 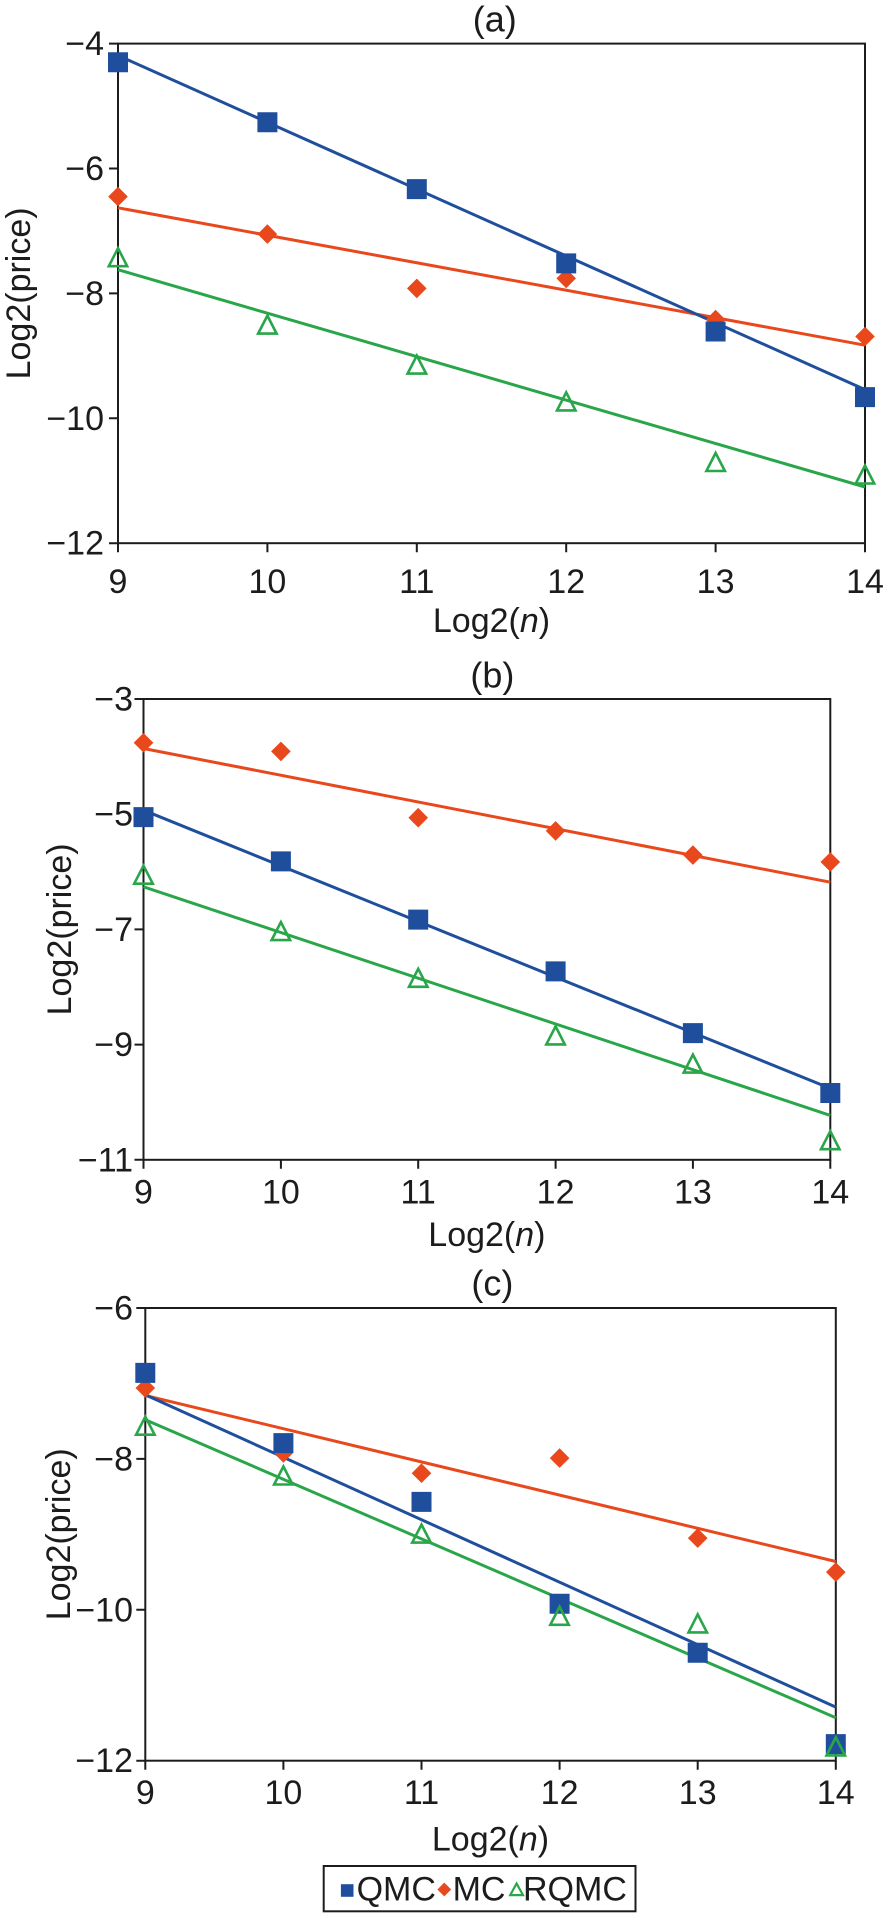 What do you see at coordinates (113, 815) in the screenshot?
I see `svg-text: −5` at bounding box center [113, 815].